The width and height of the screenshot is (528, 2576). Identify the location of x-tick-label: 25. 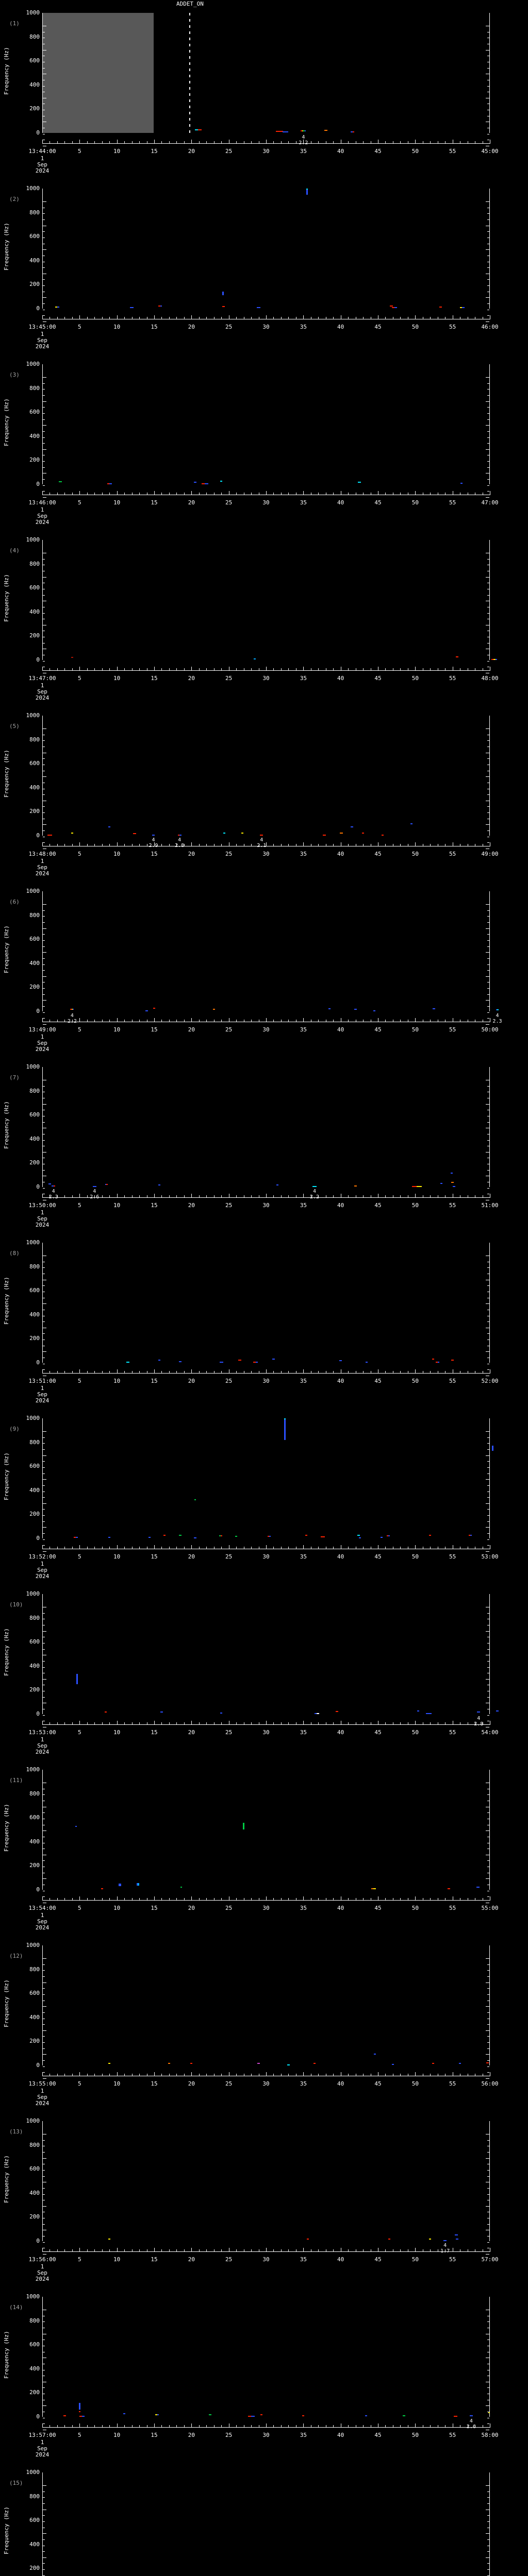
(229, 2435).